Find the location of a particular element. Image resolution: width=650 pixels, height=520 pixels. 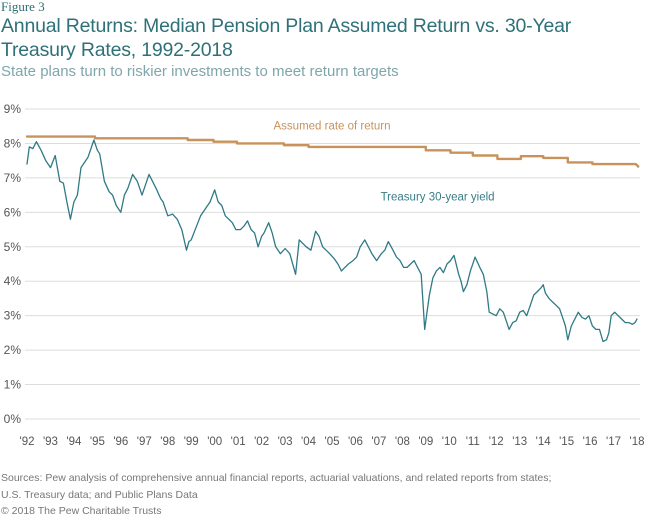

assumed-series-line is located at coordinates (332, 151).